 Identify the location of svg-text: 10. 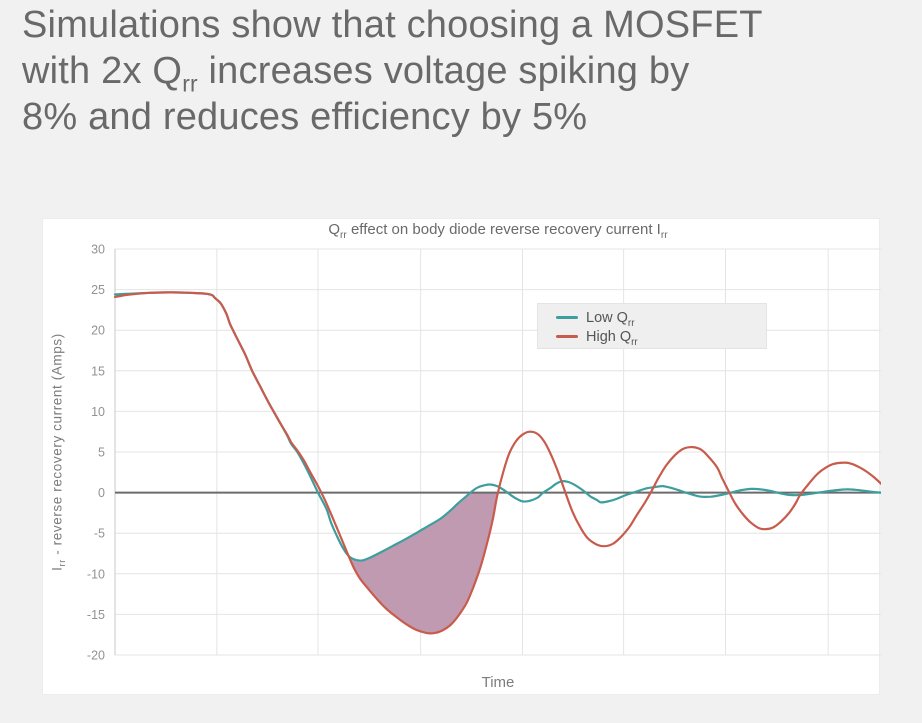
(98, 412).